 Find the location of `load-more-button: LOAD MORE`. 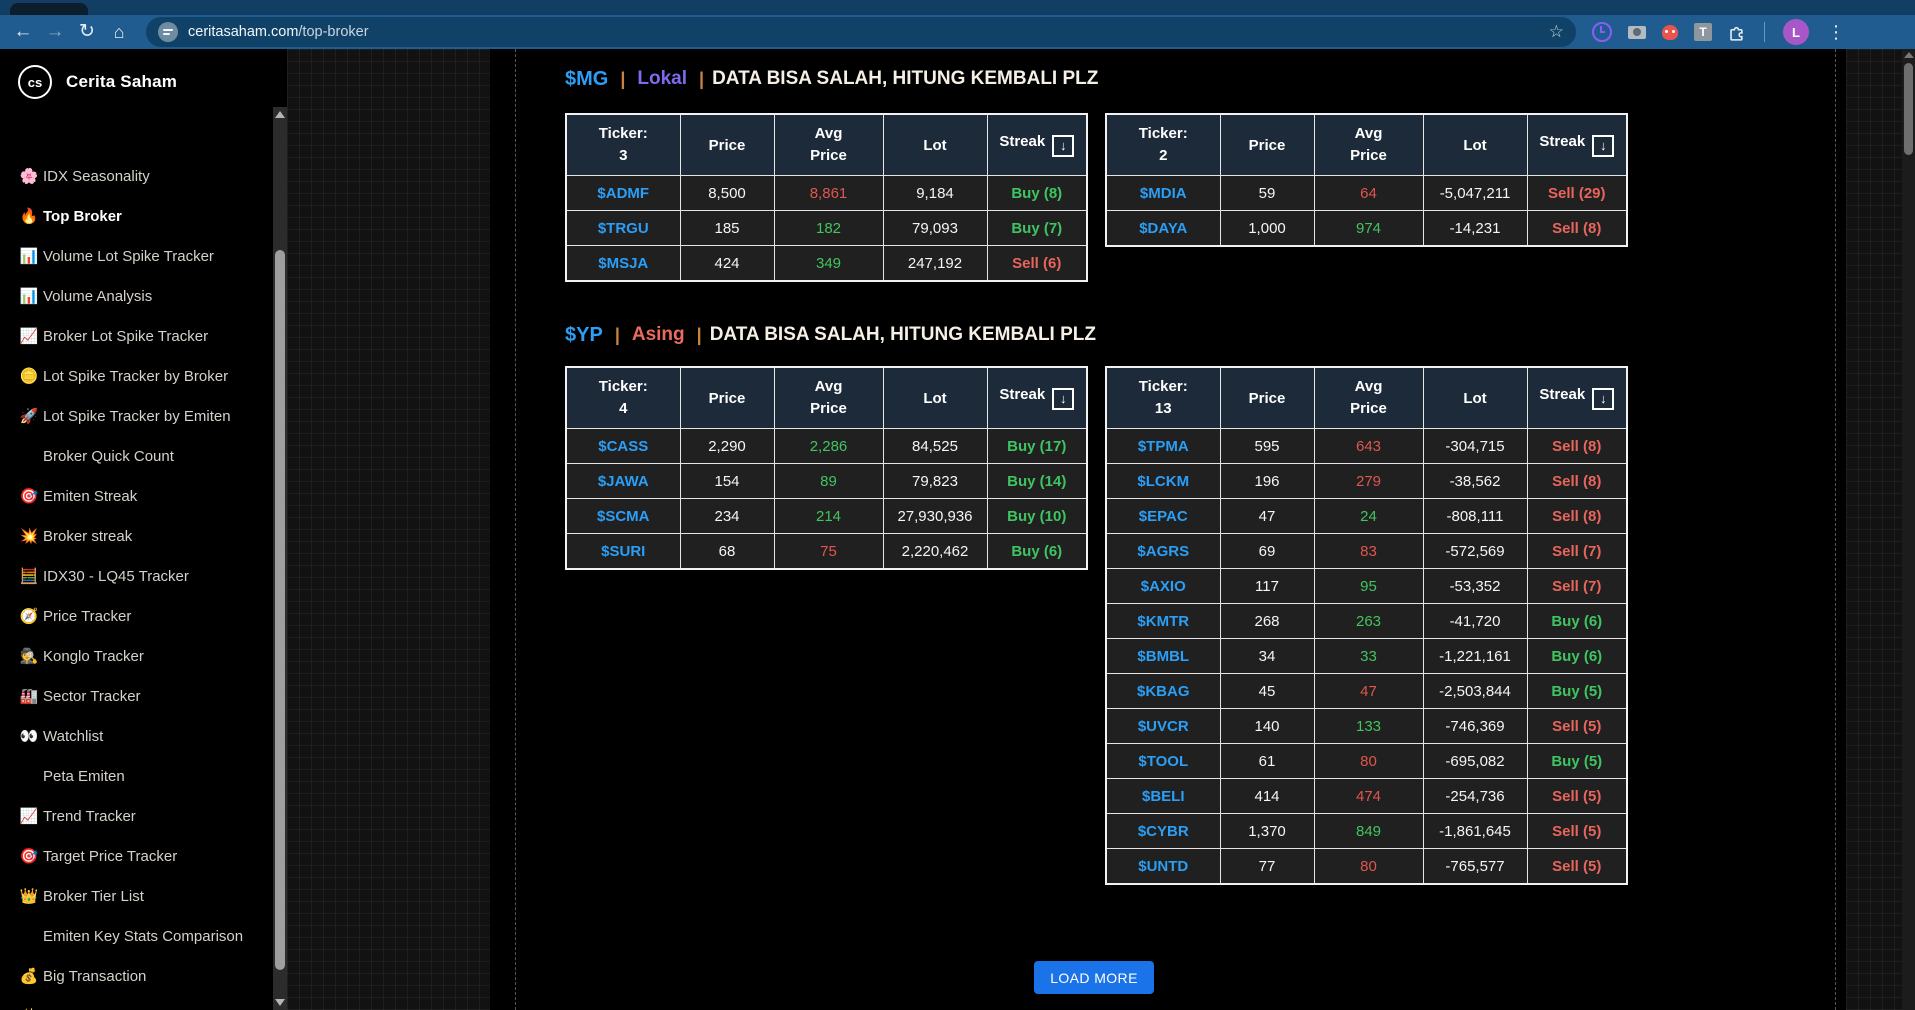

load-more-button: LOAD MORE is located at coordinates (1094, 977).